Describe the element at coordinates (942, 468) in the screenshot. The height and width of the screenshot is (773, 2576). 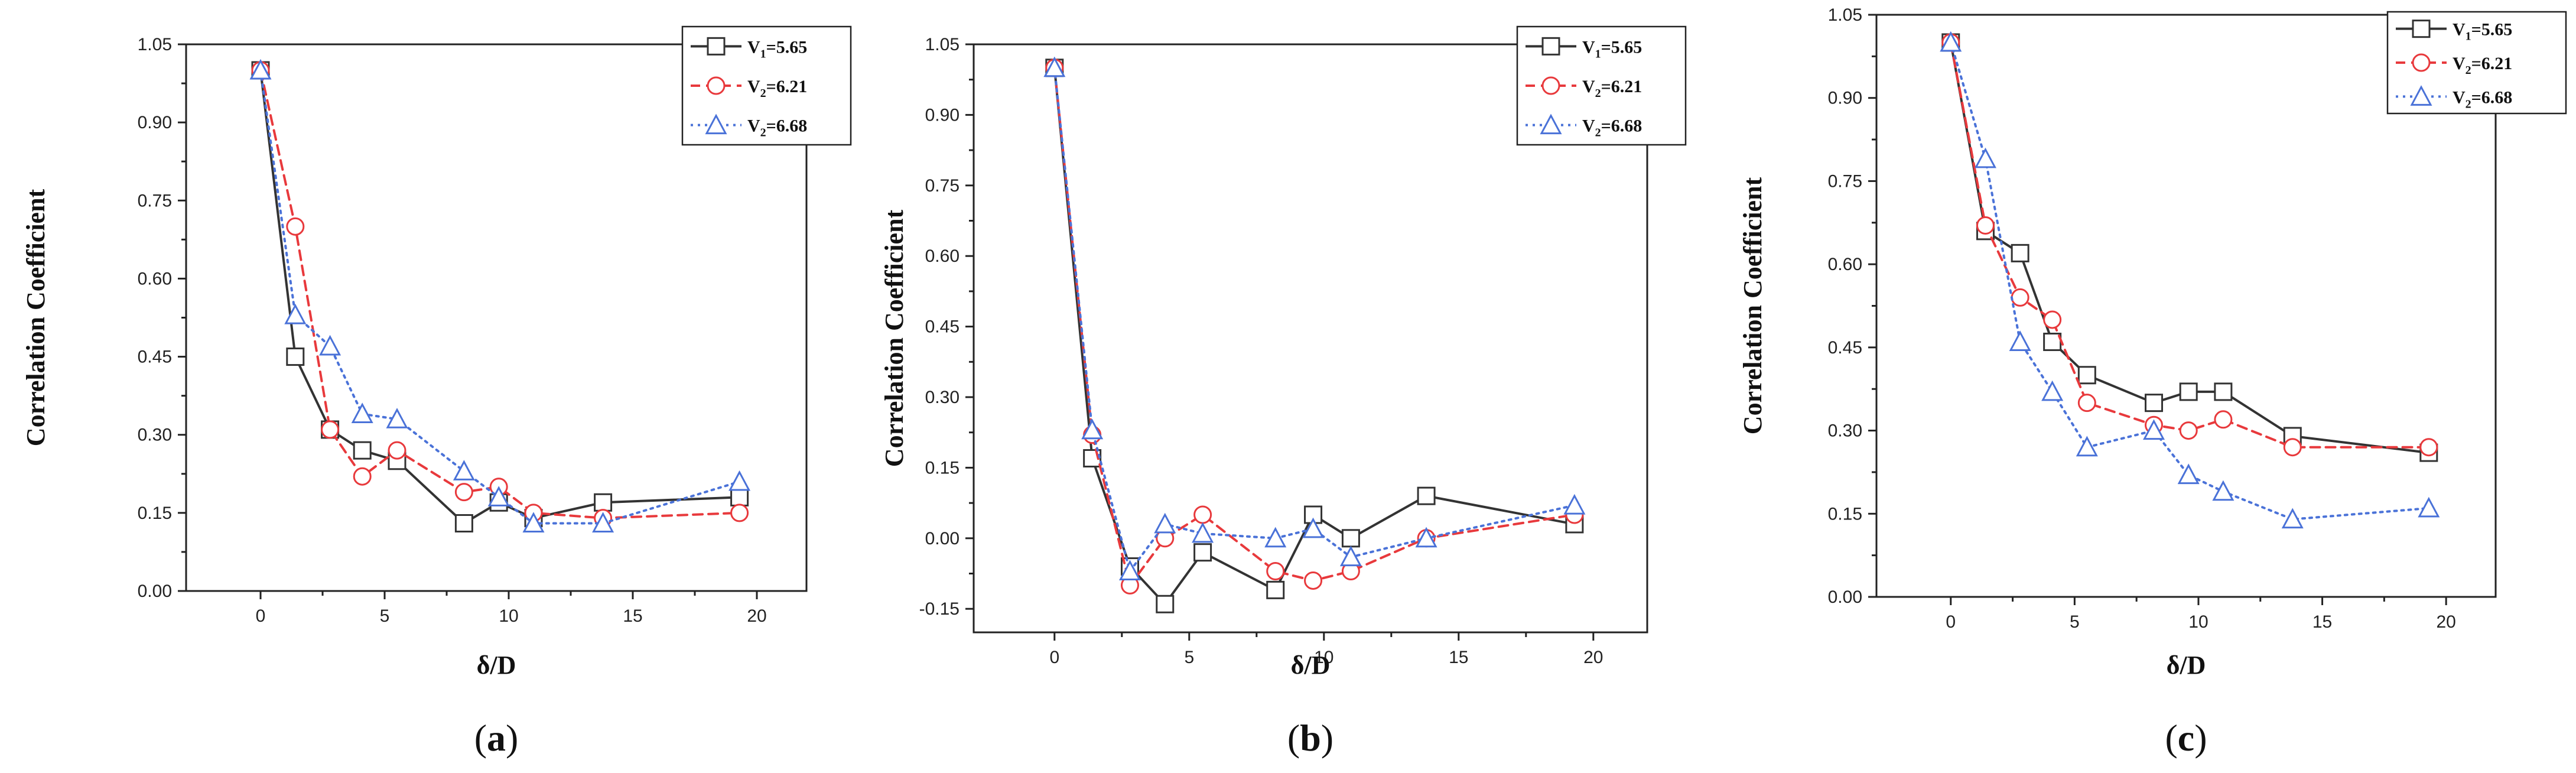
I see `y-tick-label: 0.15` at that location.